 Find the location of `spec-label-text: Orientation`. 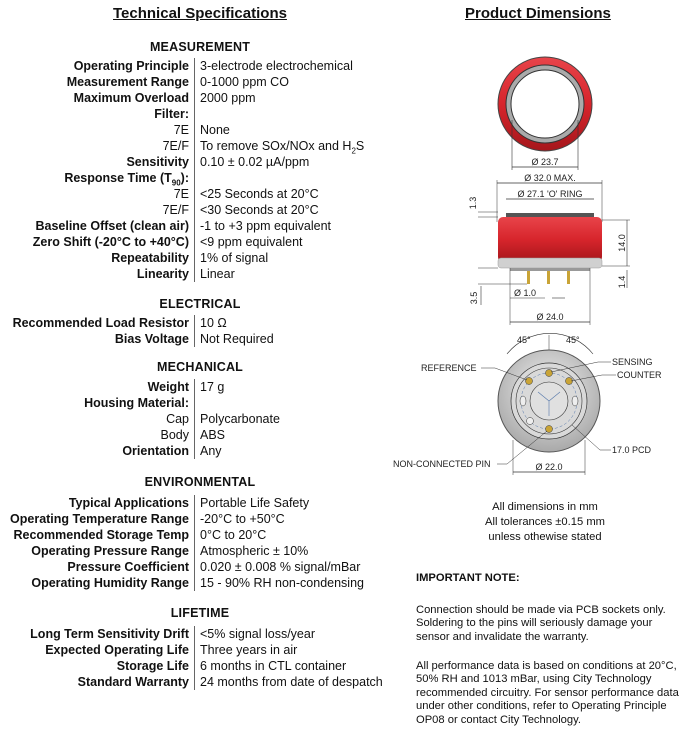

spec-label-text: Orientation is located at coordinates (155, 451).